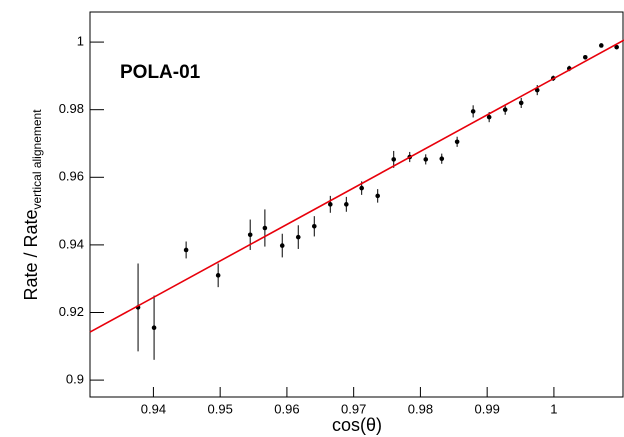 The width and height of the screenshot is (624, 437). Describe the element at coordinates (153, 408) in the screenshot. I see `x-tick-label: 0.94` at that location.